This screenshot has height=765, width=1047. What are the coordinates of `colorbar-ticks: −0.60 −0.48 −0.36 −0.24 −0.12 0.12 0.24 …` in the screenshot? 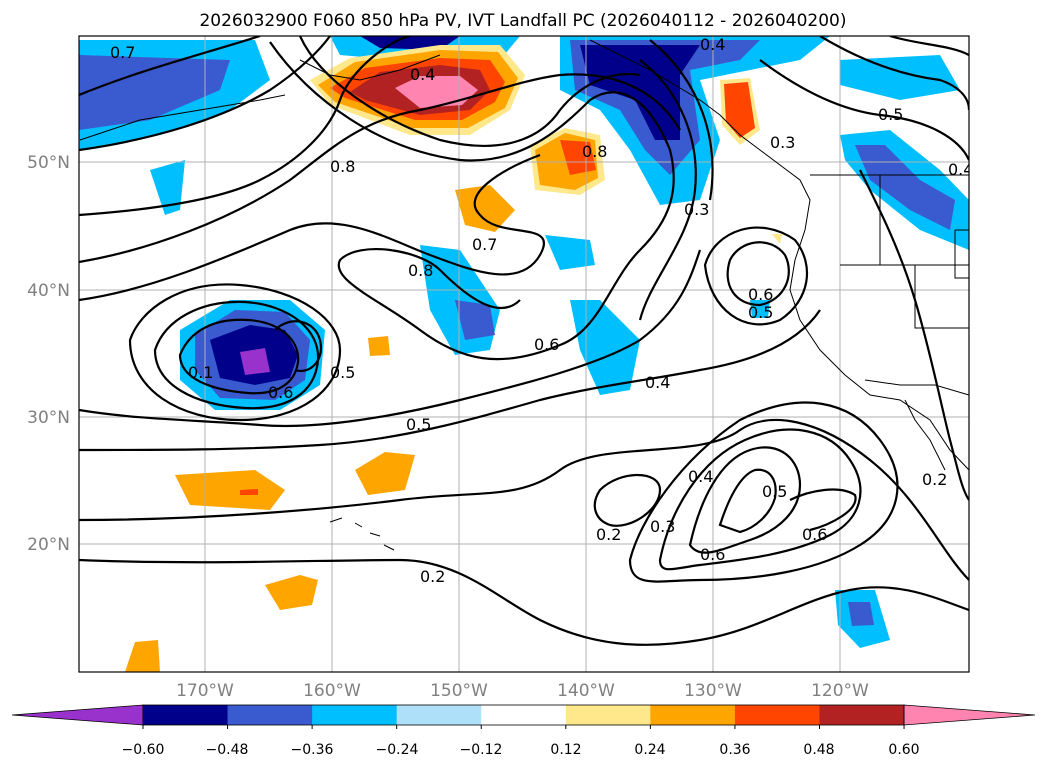 It's located at (521, 750).